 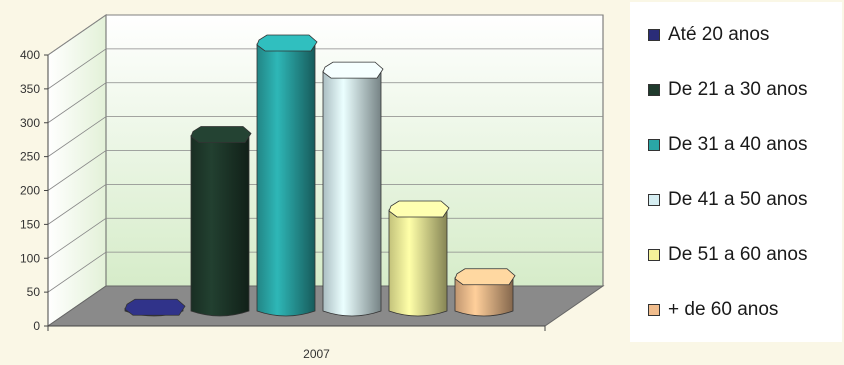 What do you see at coordinates (30, 123) in the screenshot?
I see `y-tick-label: 300` at bounding box center [30, 123].